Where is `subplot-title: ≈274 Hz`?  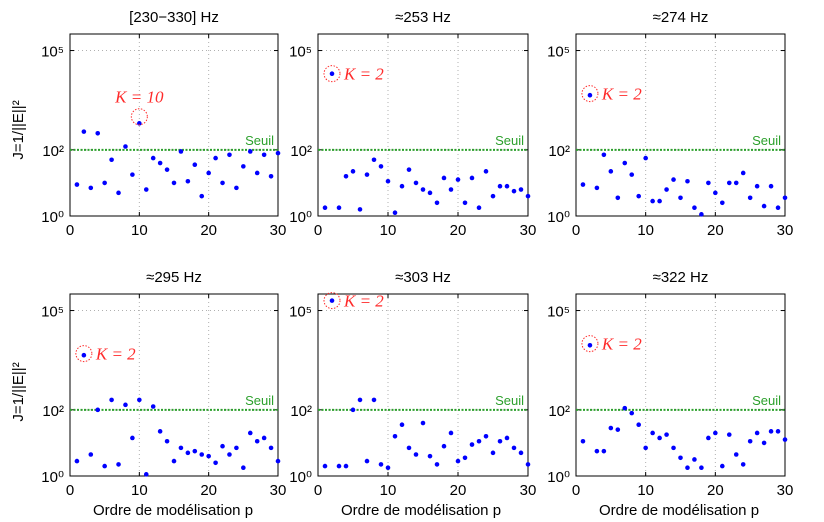
subplot-title: ≈274 Hz is located at coordinates (681, 17).